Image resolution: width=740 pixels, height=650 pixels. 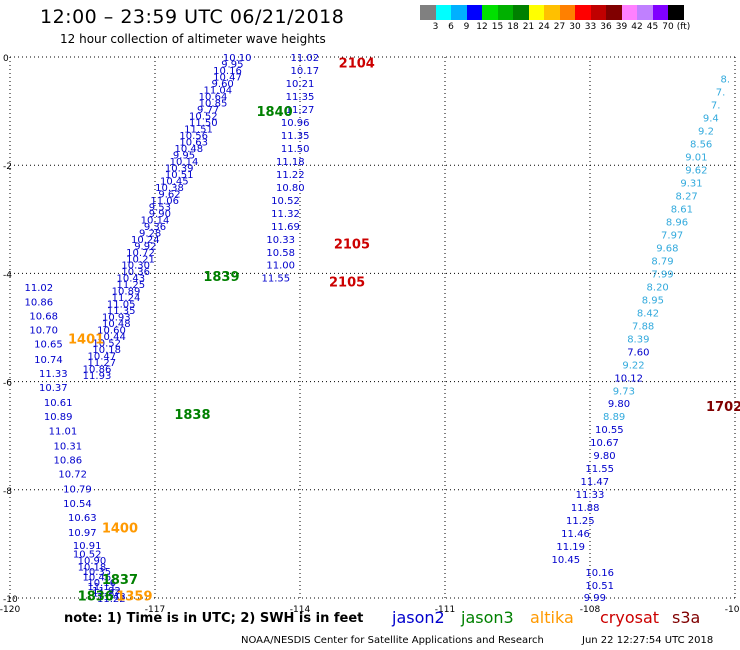 What do you see at coordinates (528, 27) in the screenshot?
I see `legend-label: 21` at bounding box center [528, 27].